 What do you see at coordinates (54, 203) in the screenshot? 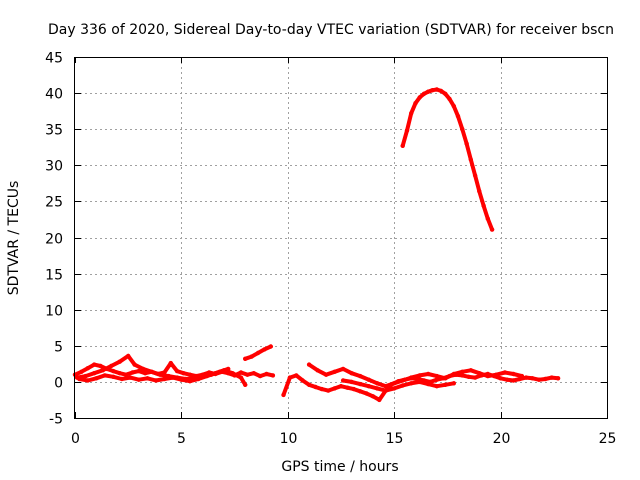
I see `y-tick-label: 25` at bounding box center [54, 203].